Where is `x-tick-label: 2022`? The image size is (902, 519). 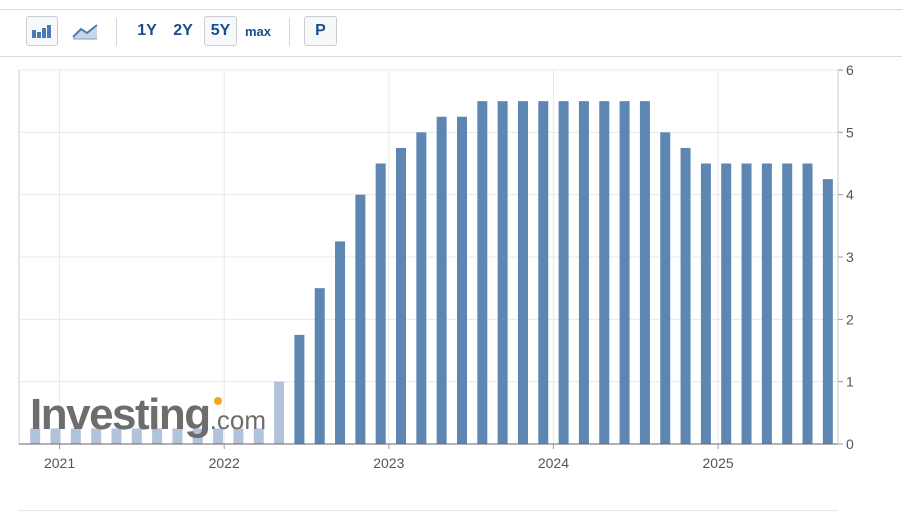 x-tick-label: 2022 is located at coordinates (224, 463).